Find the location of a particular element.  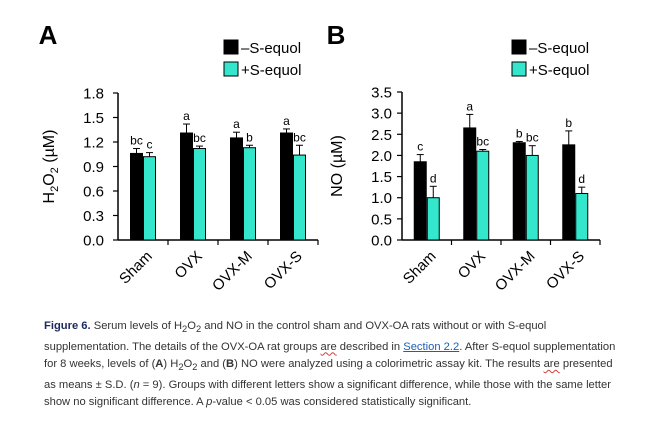

y-tick-label: 3.0 is located at coordinates (381, 114).